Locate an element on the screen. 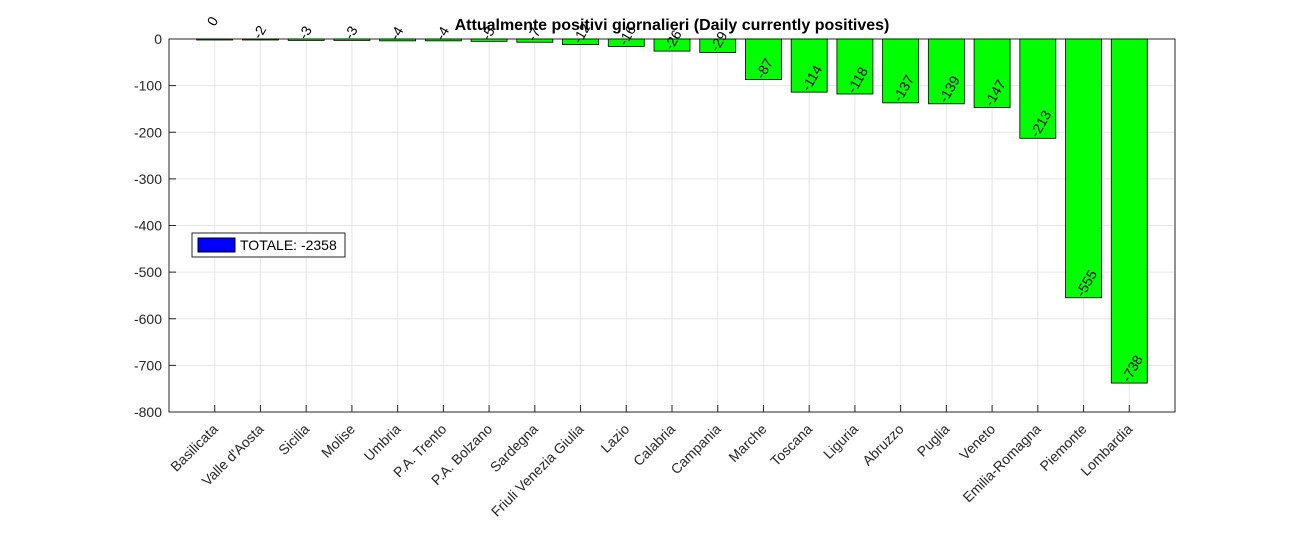 This screenshot has width=1299, height=536. x-tick-label: Umbria is located at coordinates (382, 442).